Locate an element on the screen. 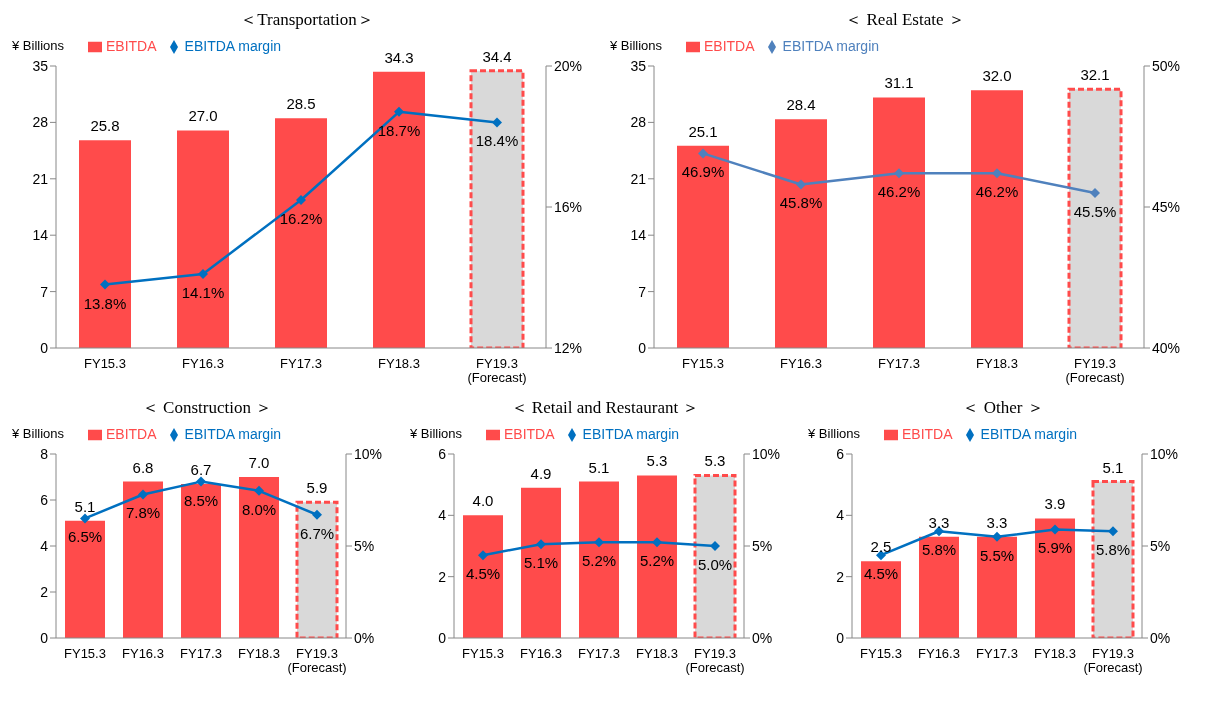 This screenshot has width=1217, height=723. data-label: 7.8% is located at coordinates (143, 513).